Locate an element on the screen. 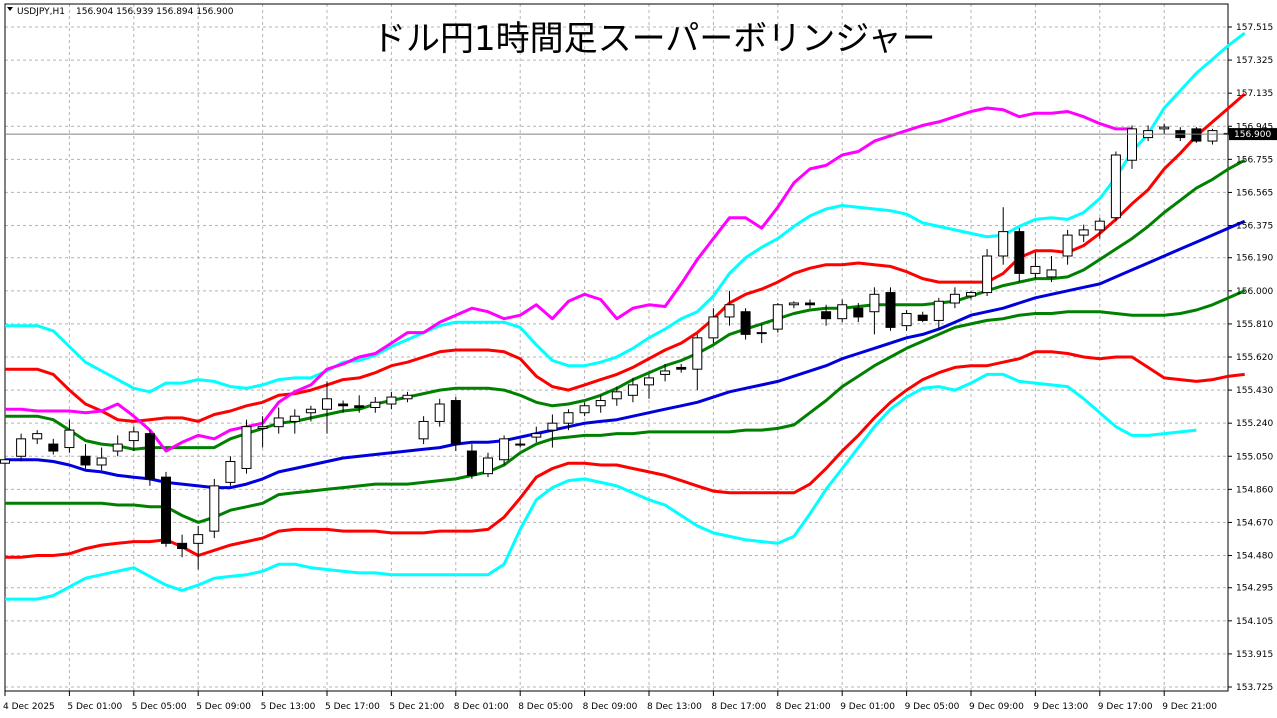  collapse-arrow-icon is located at coordinates (10, 9).